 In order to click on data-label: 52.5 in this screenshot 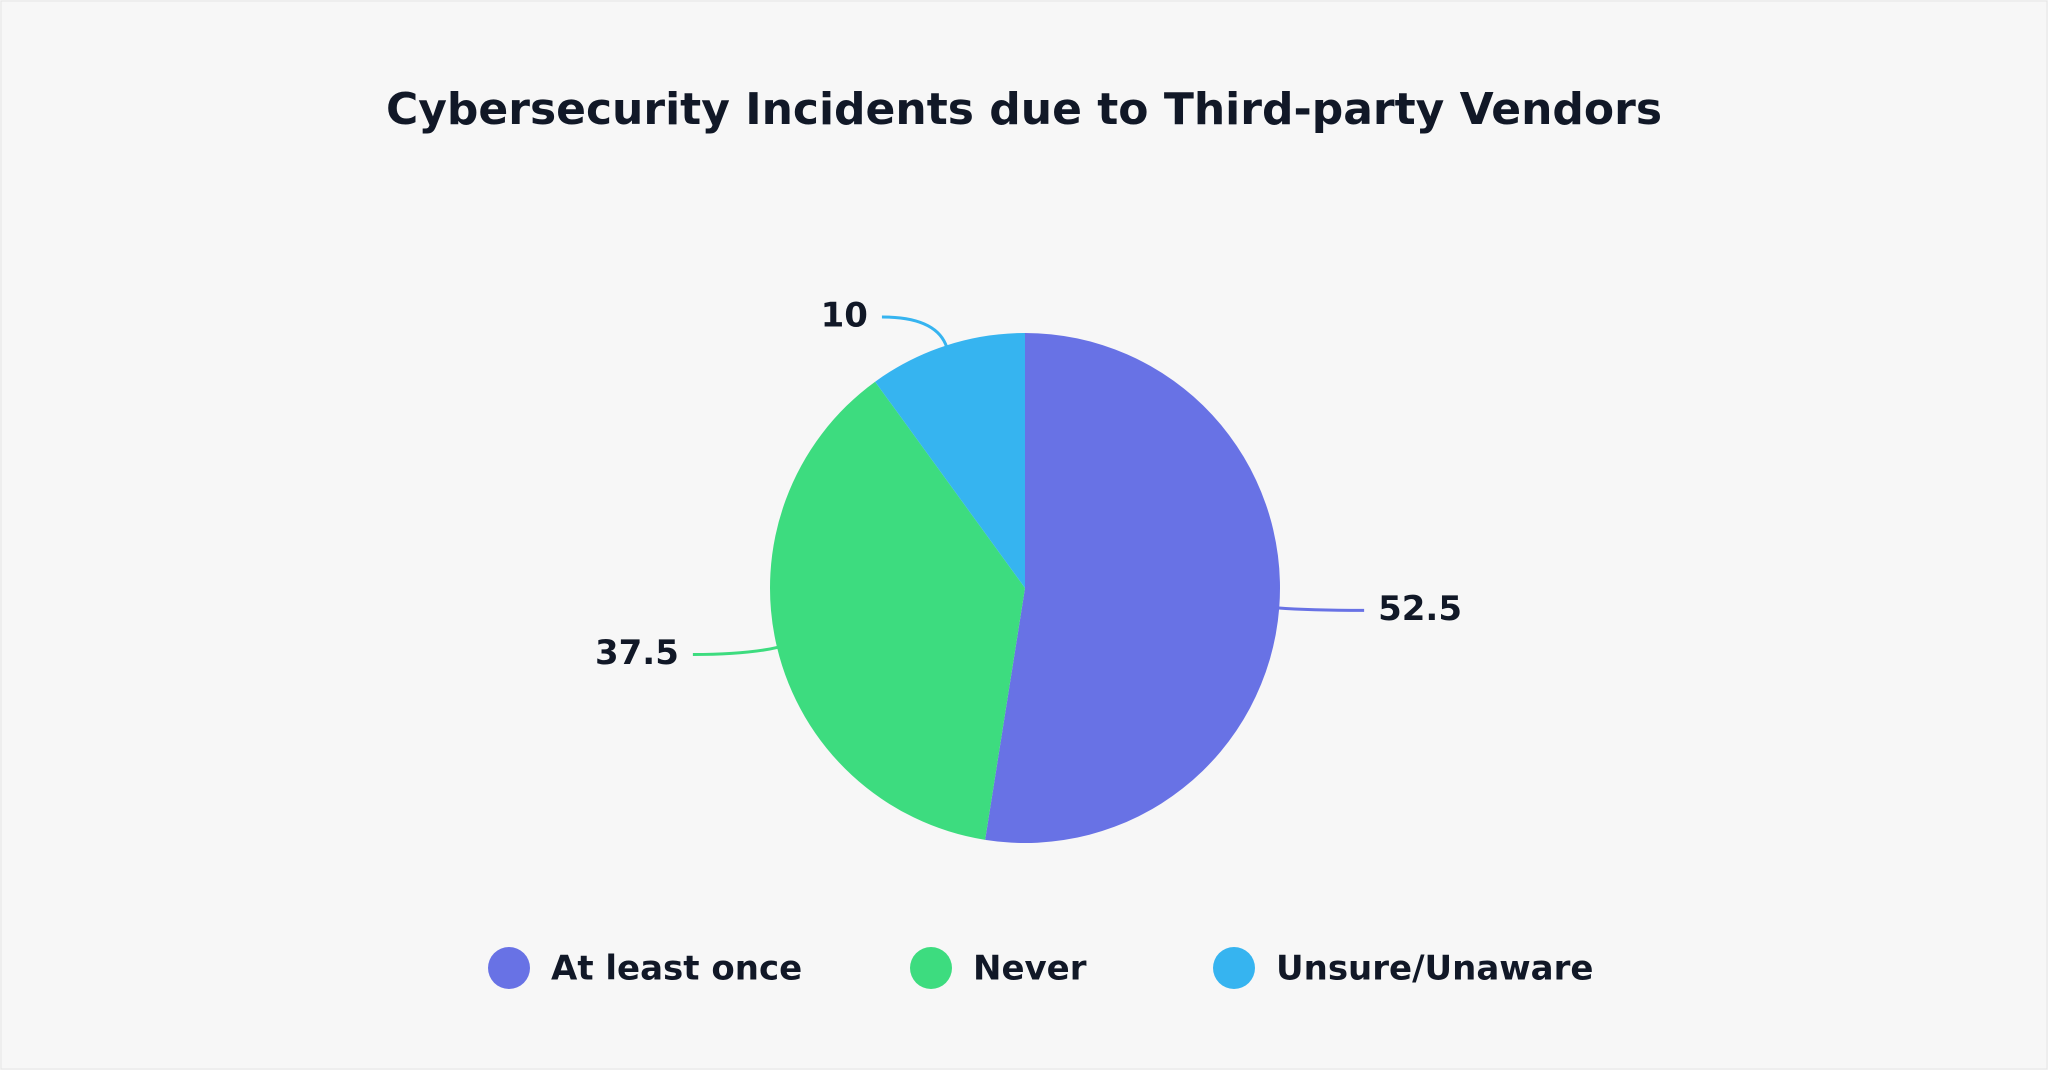, I will do `click(1420, 609)`.